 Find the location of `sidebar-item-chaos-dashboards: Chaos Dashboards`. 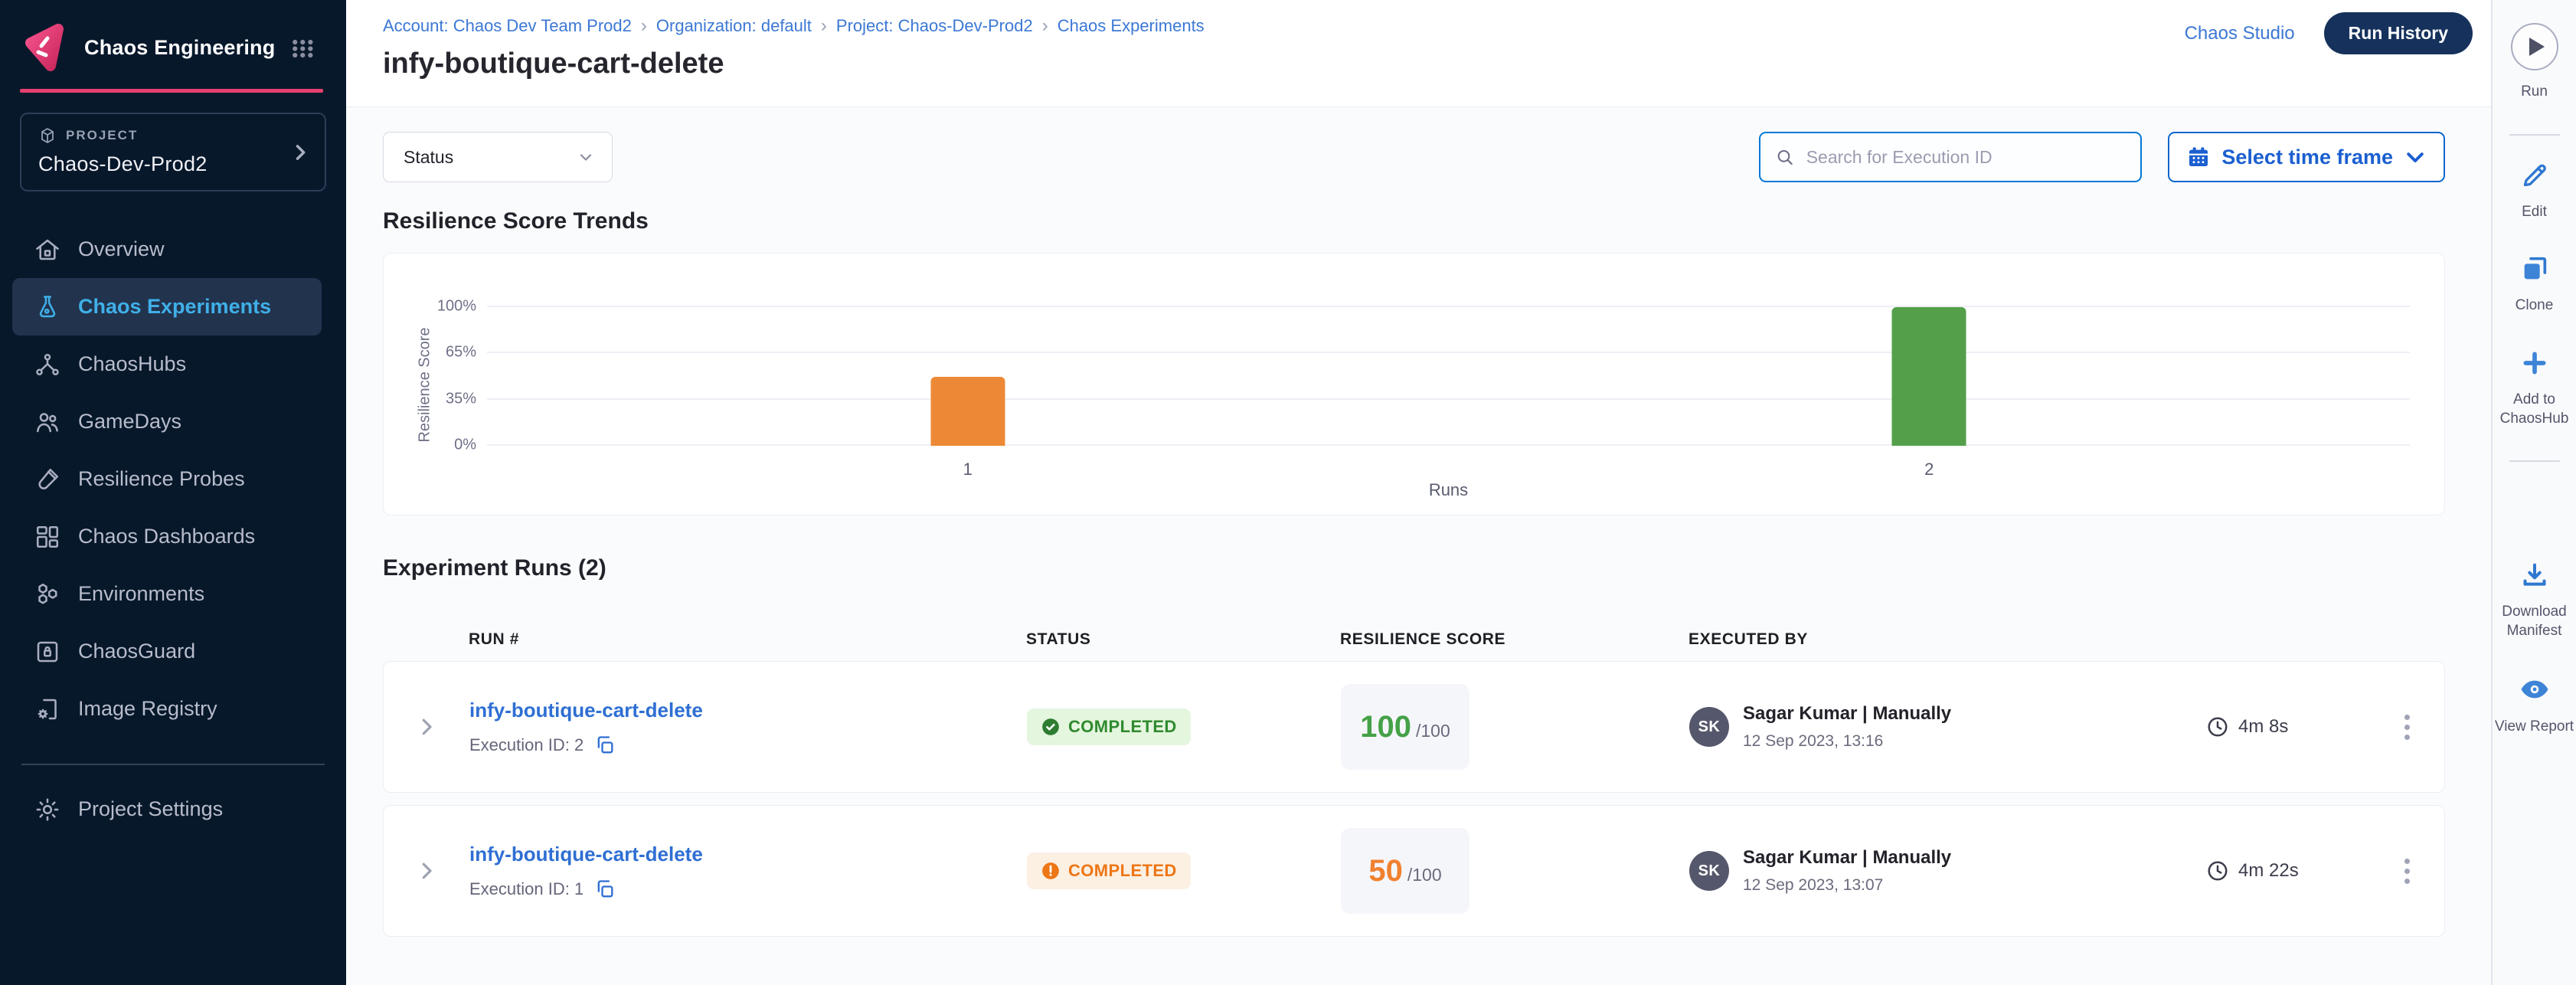

sidebar-item-chaos-dashboards: Chaos Dashboards is located at coordinates (173, 536).